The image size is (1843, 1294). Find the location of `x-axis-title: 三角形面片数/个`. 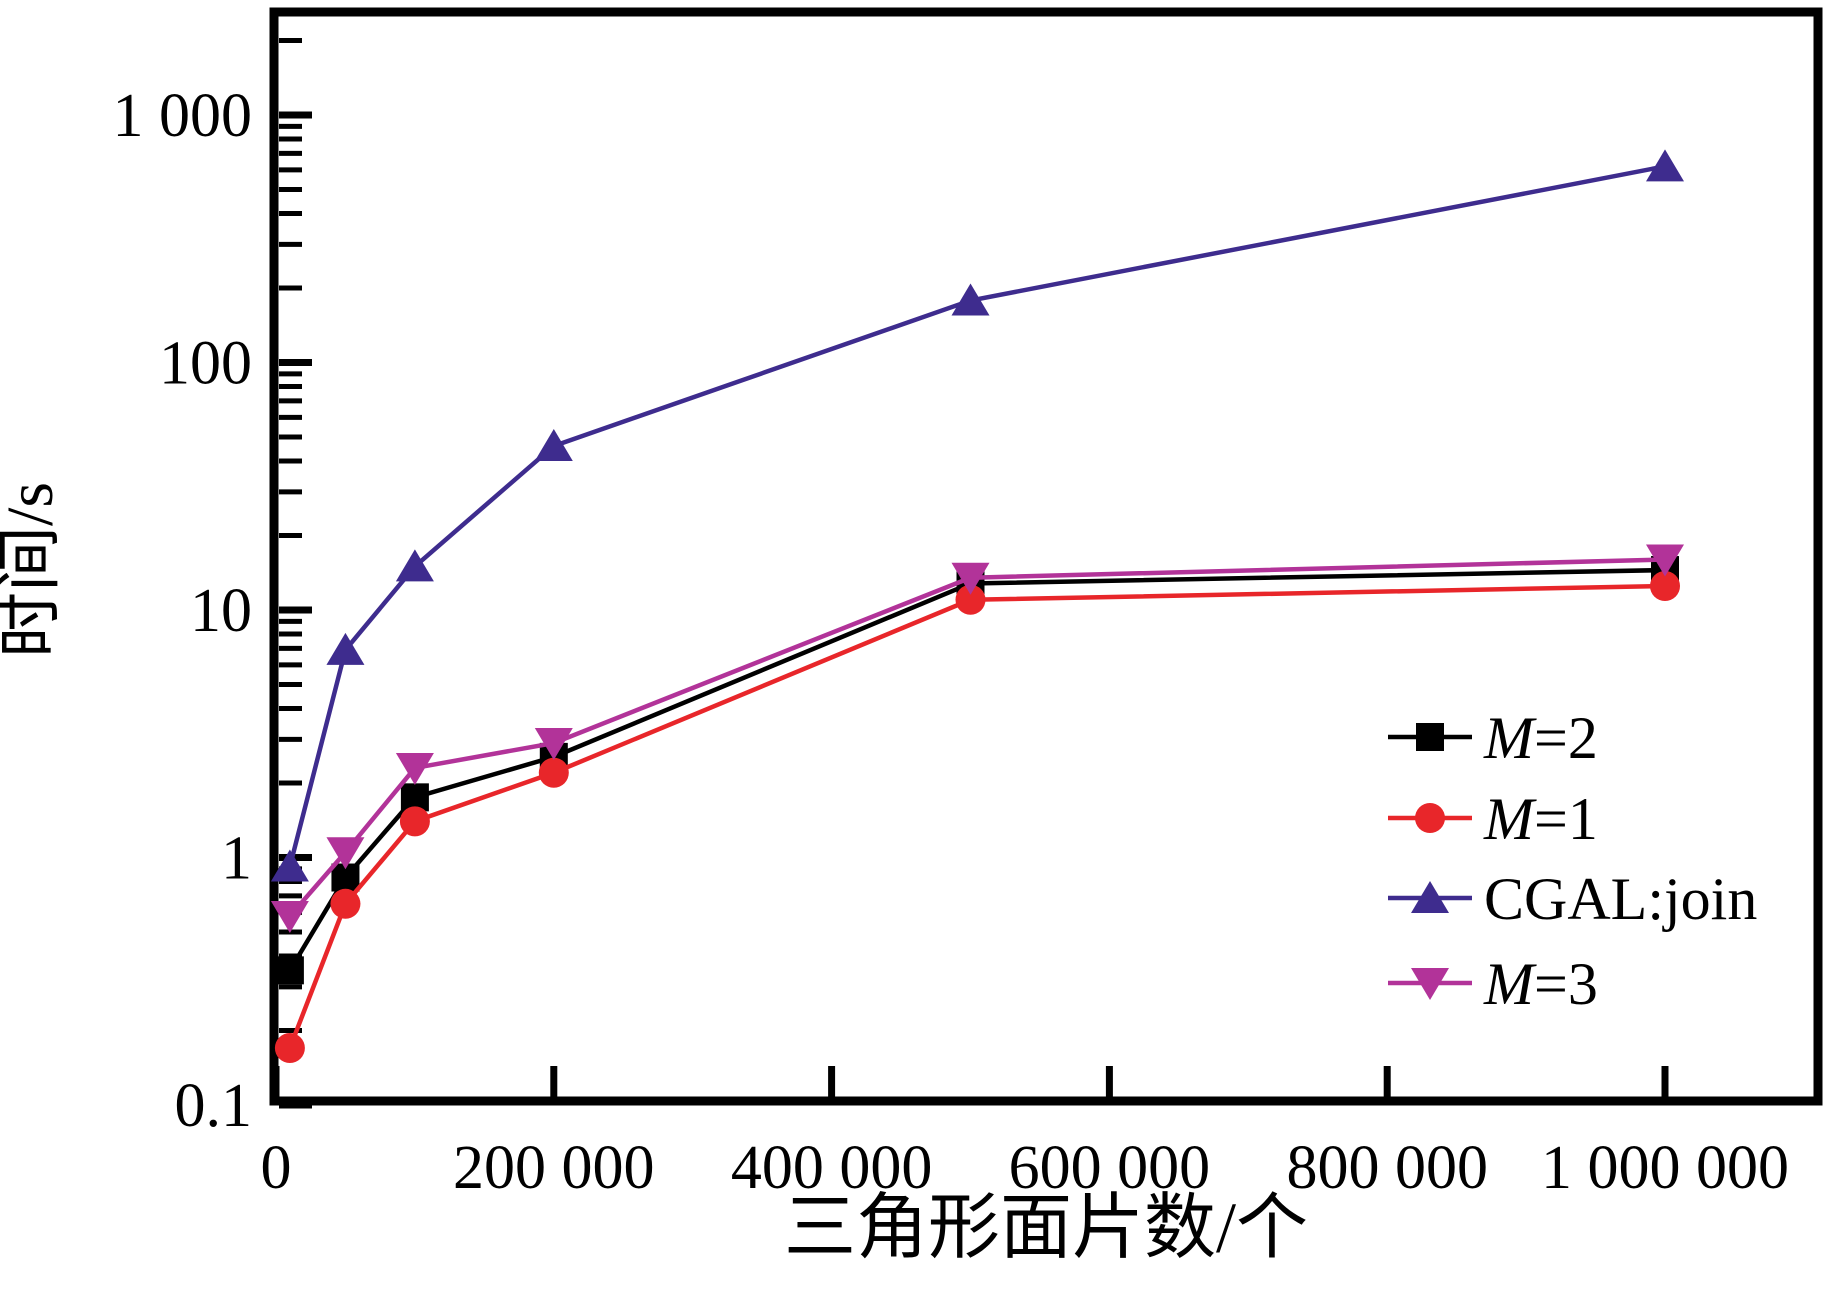

x-axis-title: 三角形面片数/个 is located at coordinates (1046, 1228).